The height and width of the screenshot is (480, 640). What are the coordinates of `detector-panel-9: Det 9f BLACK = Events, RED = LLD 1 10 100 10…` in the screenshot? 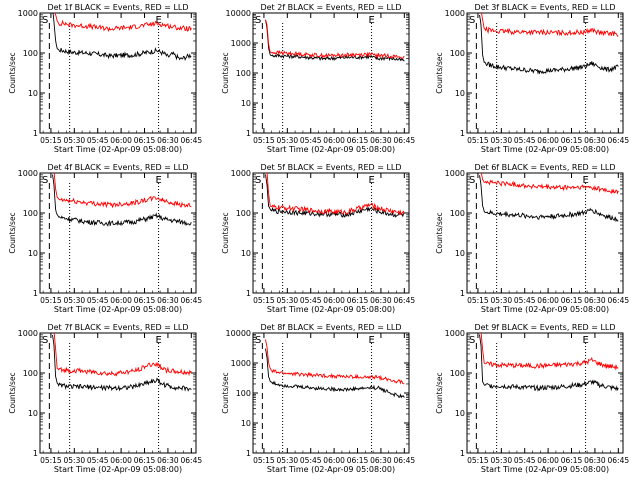 It's located at (532, 398).